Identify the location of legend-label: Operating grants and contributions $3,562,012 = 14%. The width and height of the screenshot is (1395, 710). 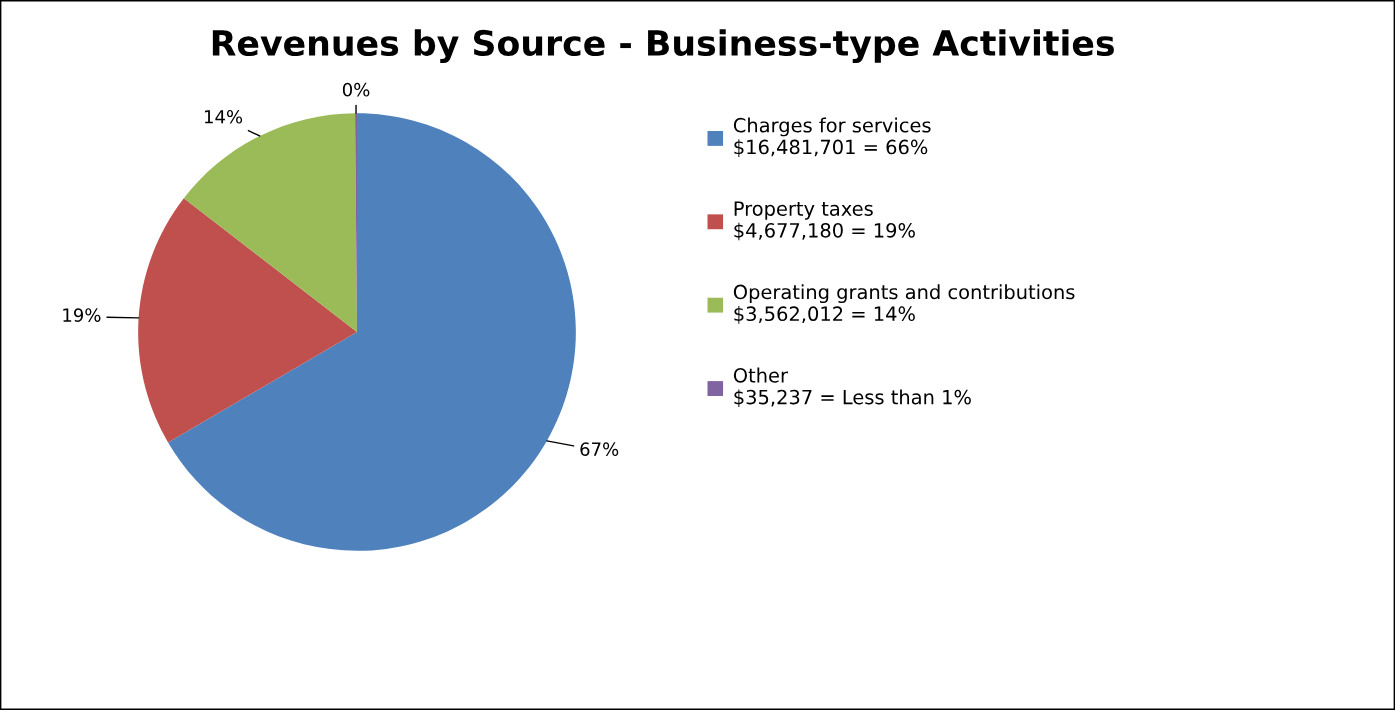
(904, 304).